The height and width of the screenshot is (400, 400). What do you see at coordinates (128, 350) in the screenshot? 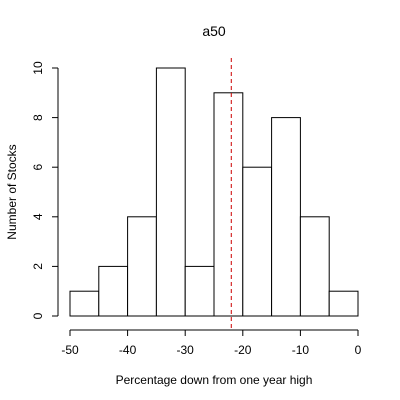
I see `x-tick-label: -40` at bounding box center [128, 350].